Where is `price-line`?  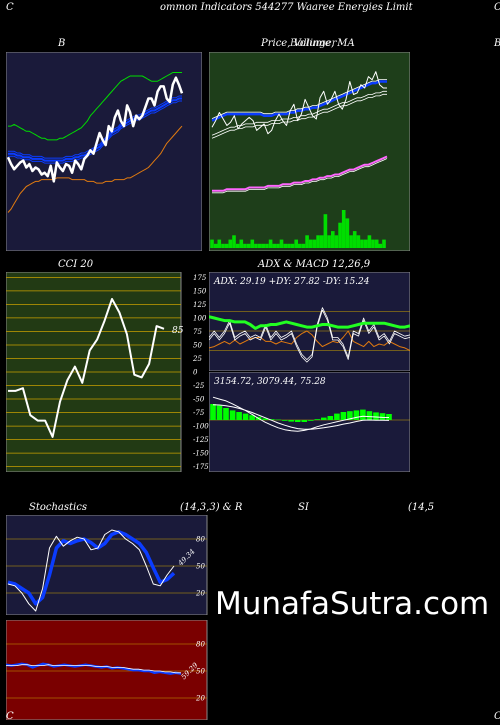
price-line is located at coordinates (299, 103).